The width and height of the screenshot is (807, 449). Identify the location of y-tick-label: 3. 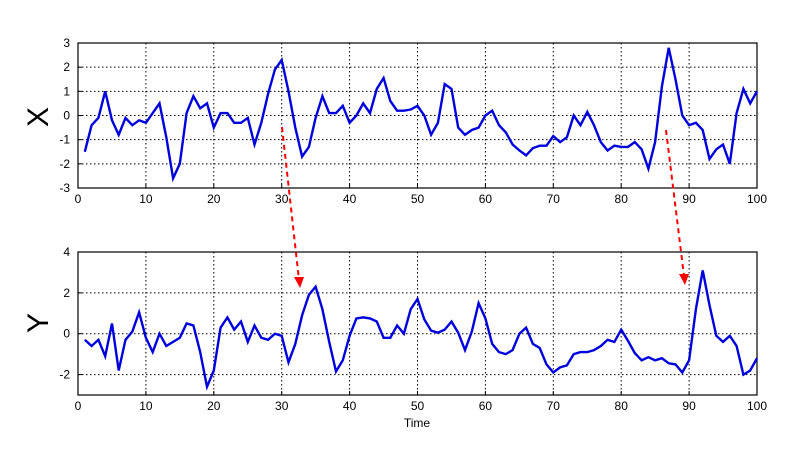
(66, 43).